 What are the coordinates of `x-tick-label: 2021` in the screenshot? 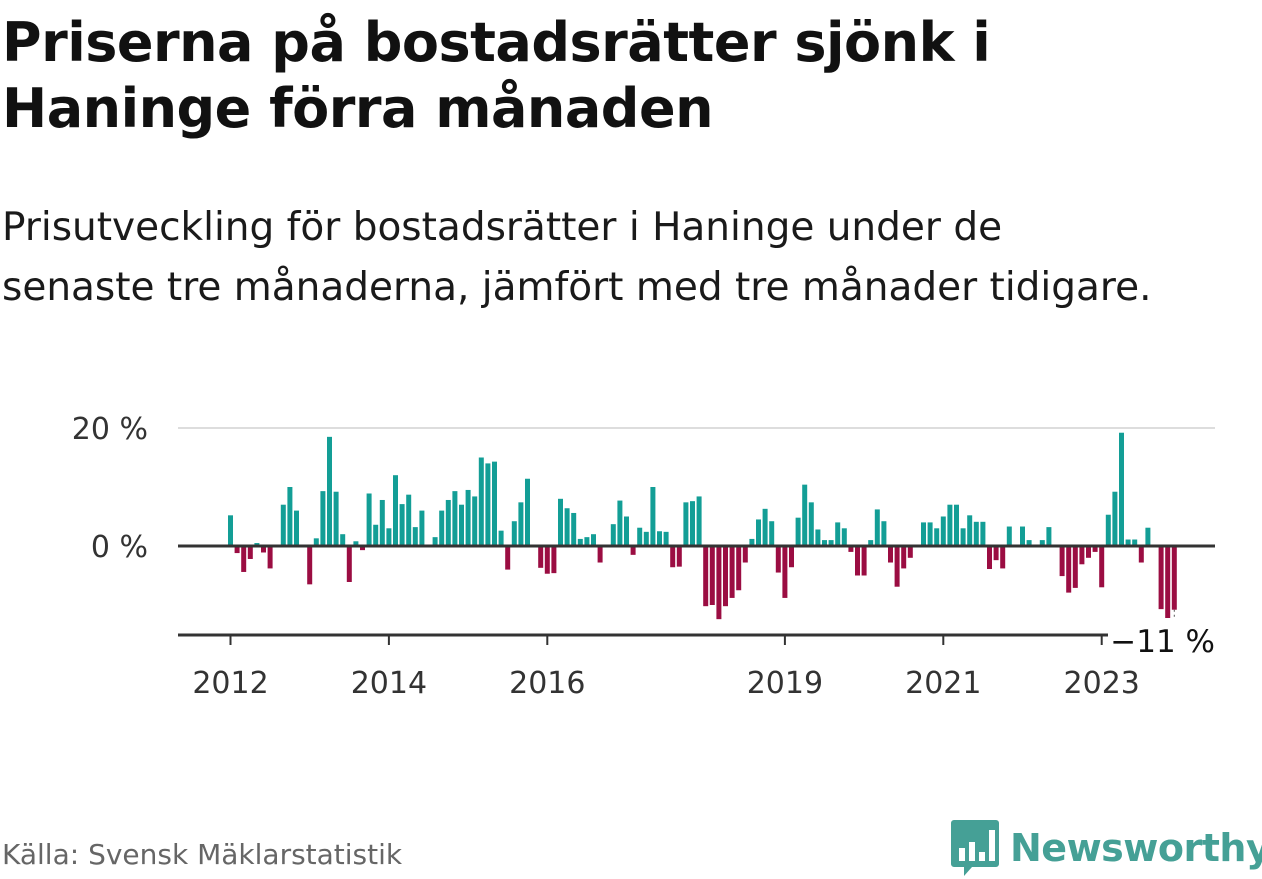 It's located at (943, 683).